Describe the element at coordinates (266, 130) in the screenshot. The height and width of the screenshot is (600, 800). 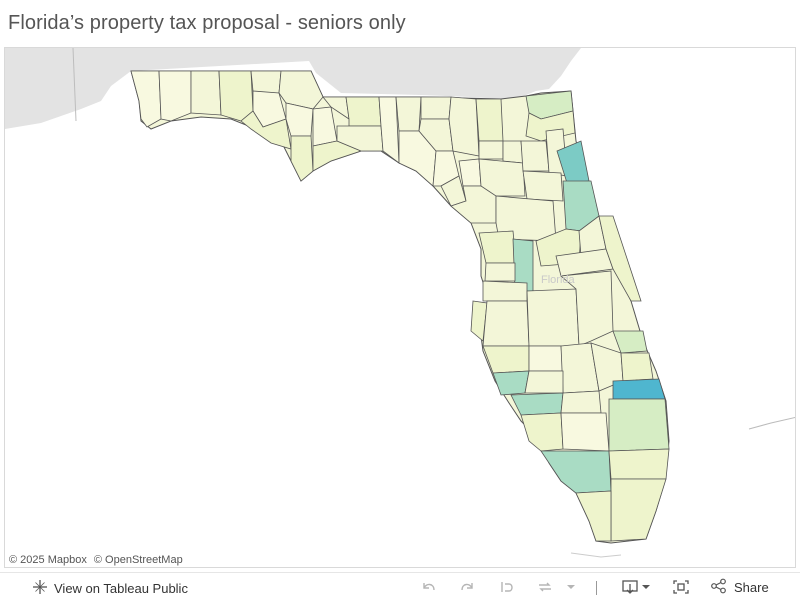
I see `county-bay` at that location.